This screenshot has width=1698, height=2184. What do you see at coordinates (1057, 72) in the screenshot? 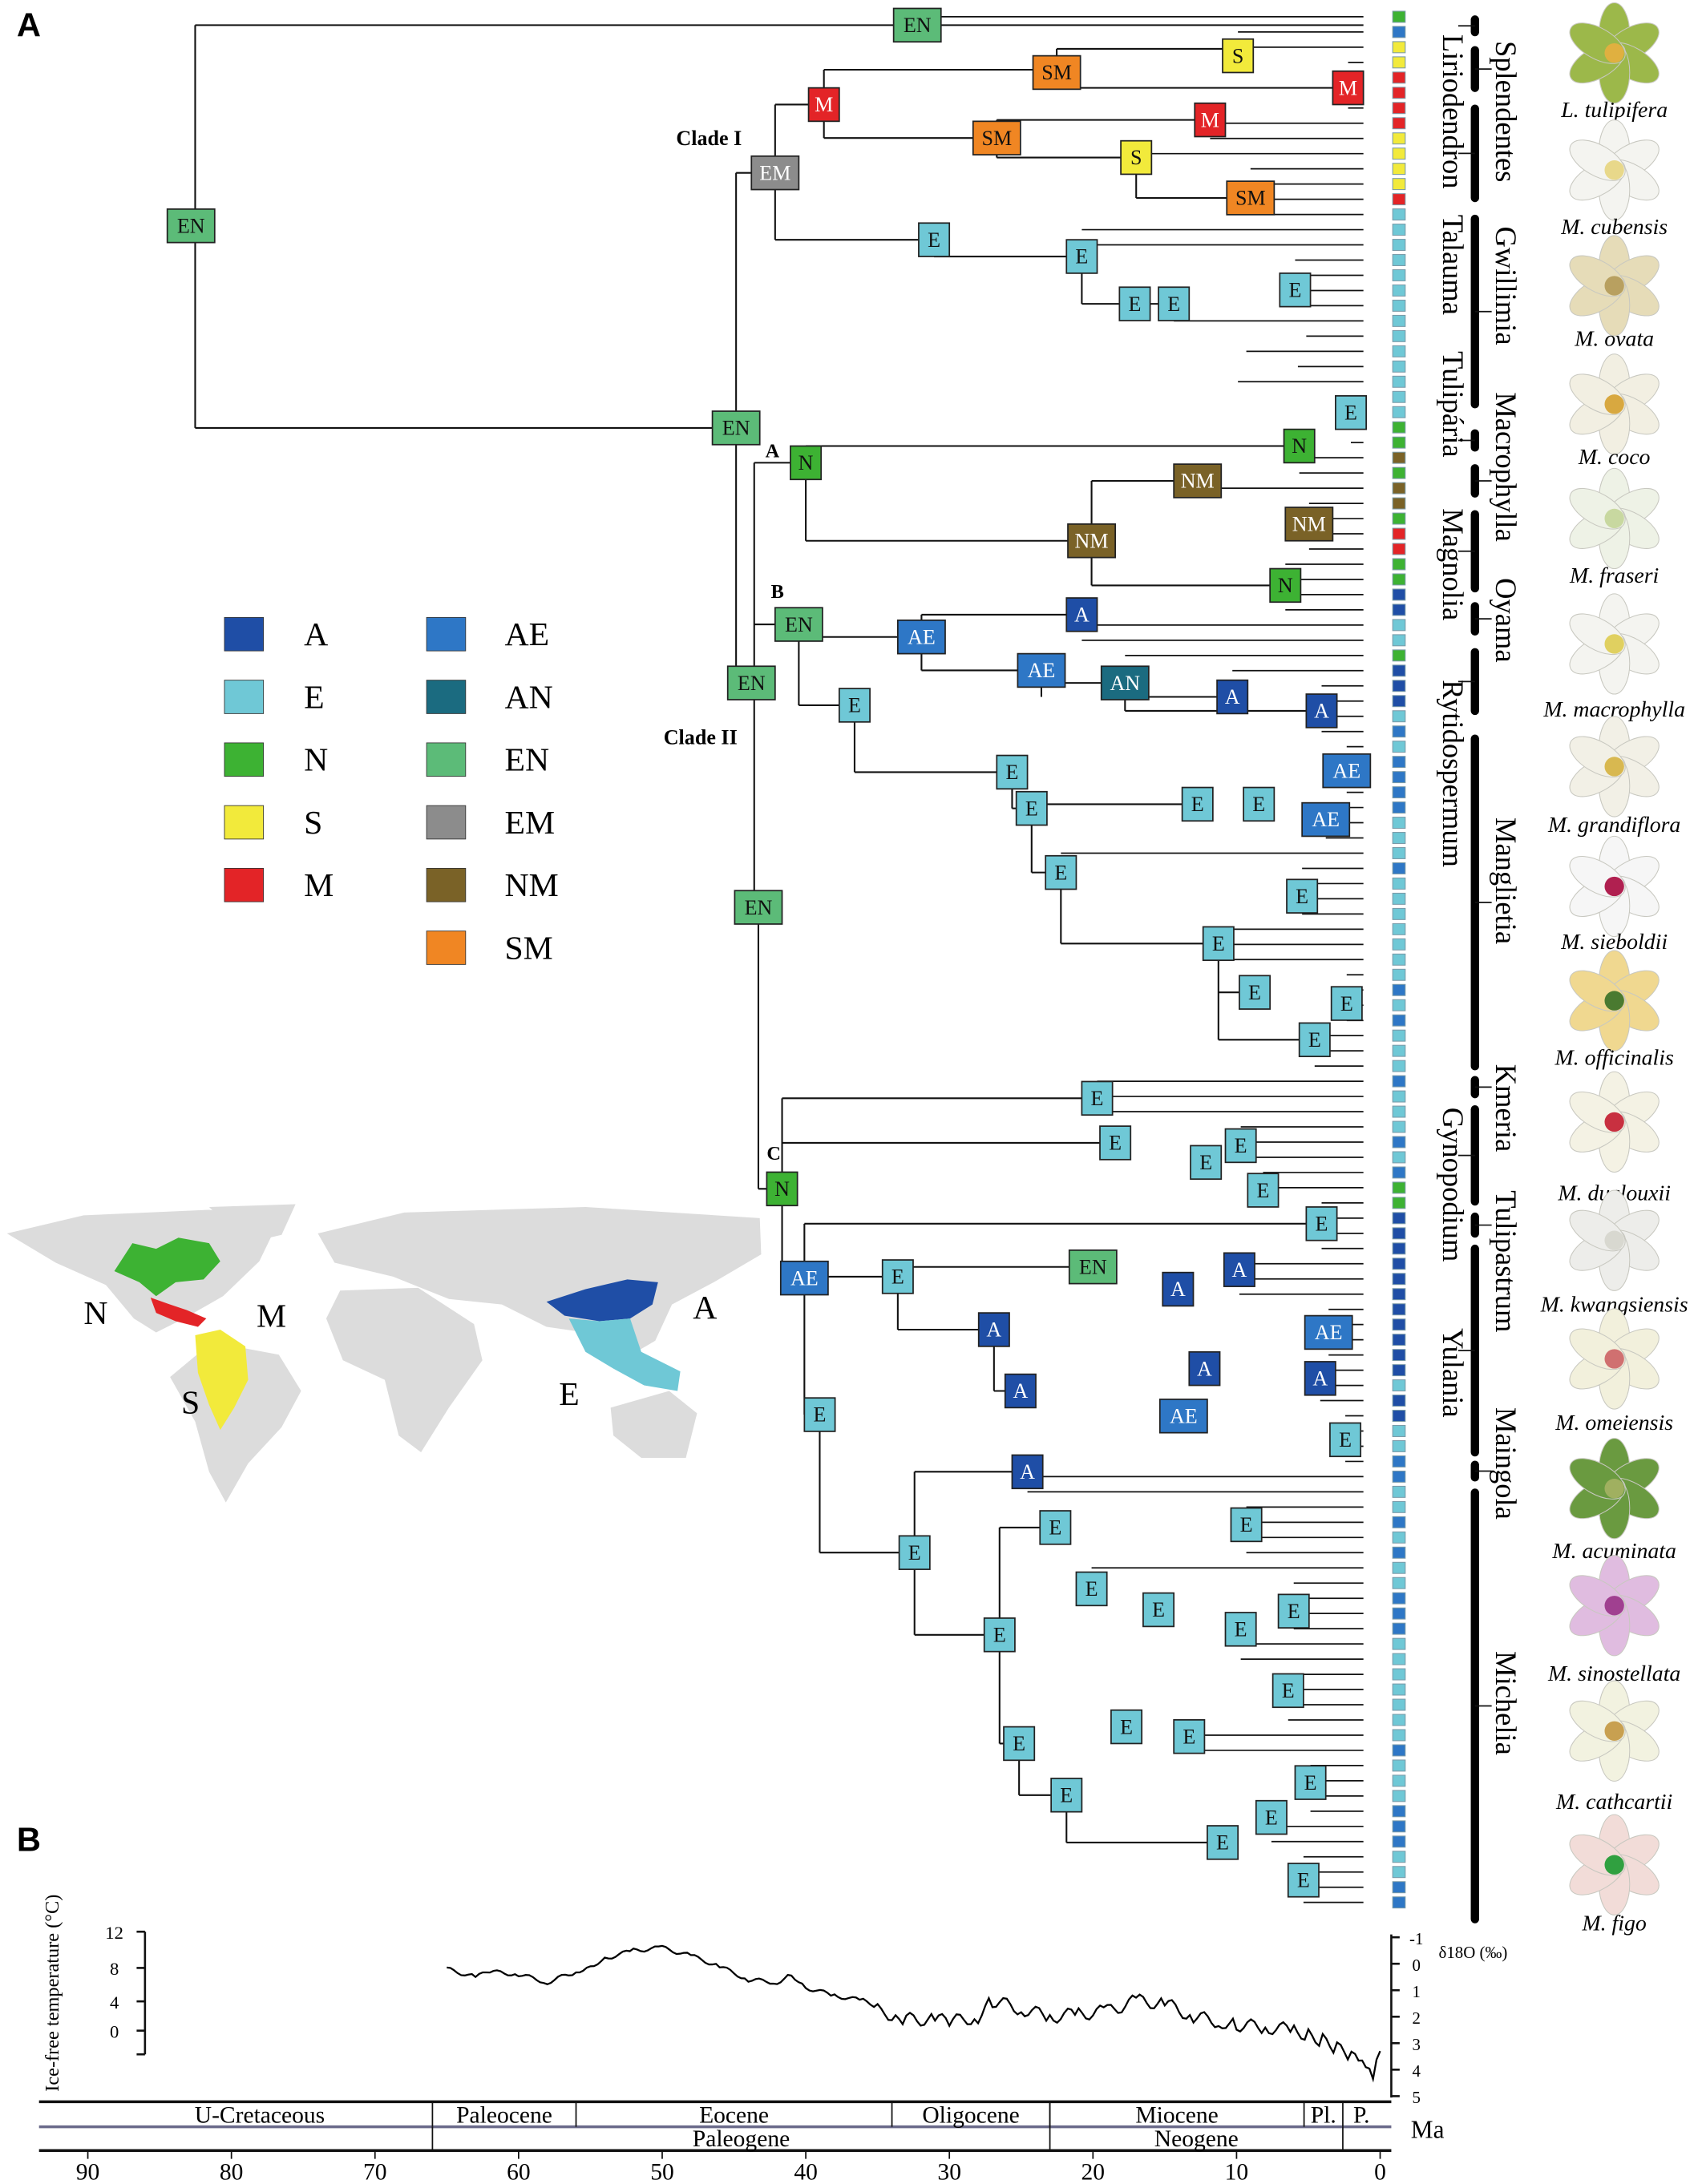
I see `node-box-sm: SM` at bounding box center [1057, 72].